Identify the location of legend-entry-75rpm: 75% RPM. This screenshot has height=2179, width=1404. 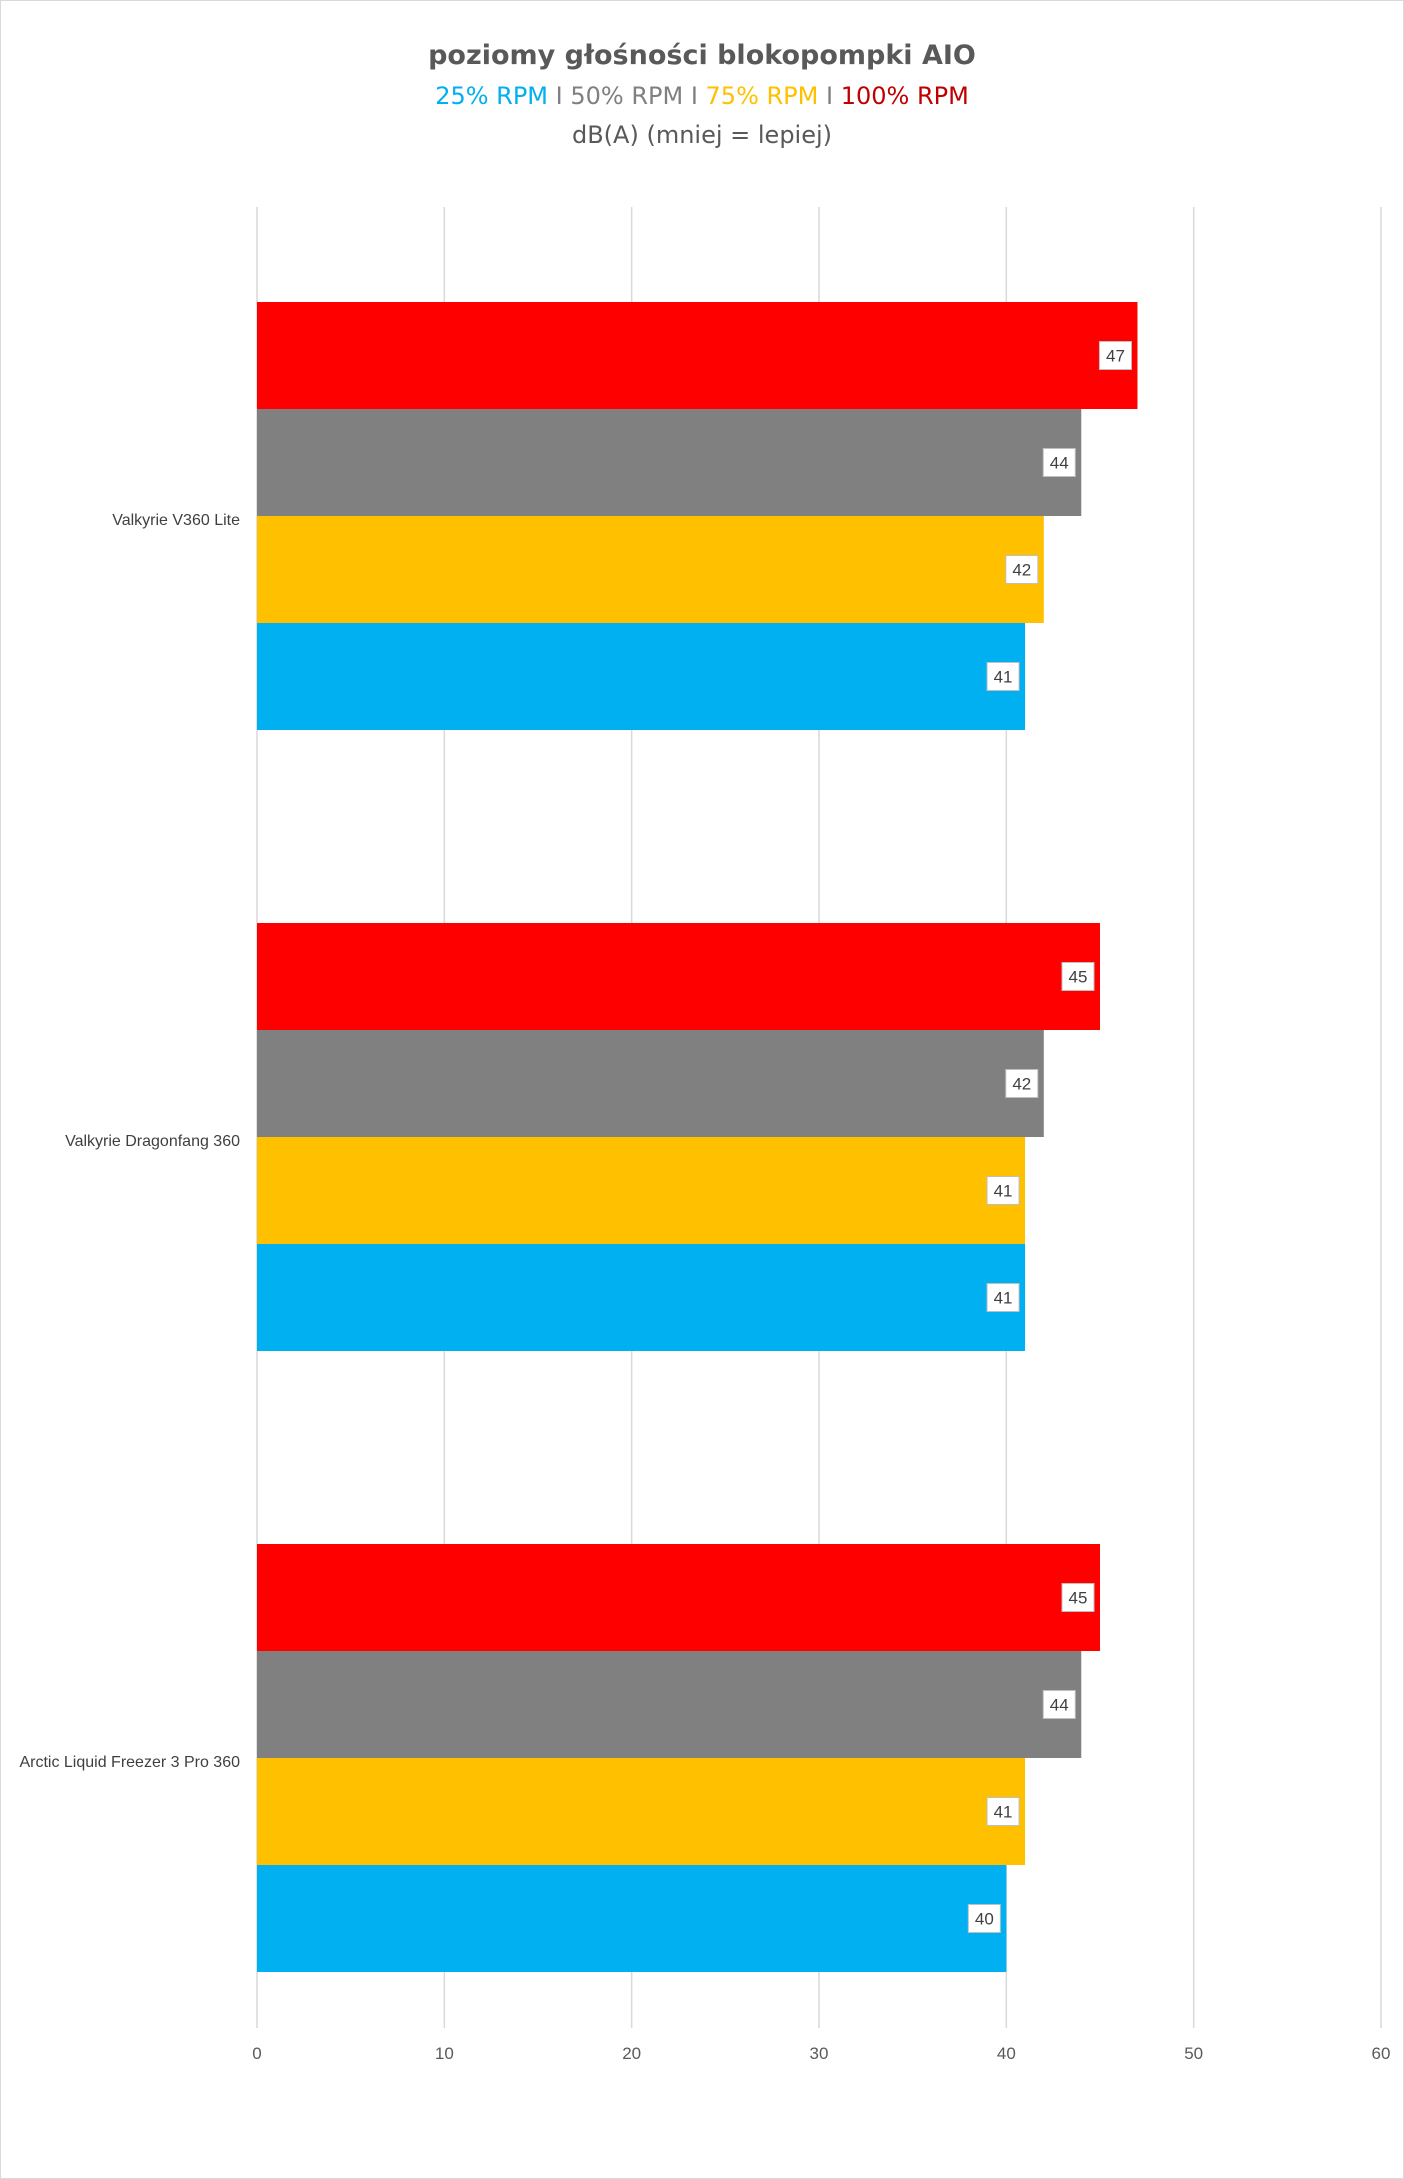
(762, 96).